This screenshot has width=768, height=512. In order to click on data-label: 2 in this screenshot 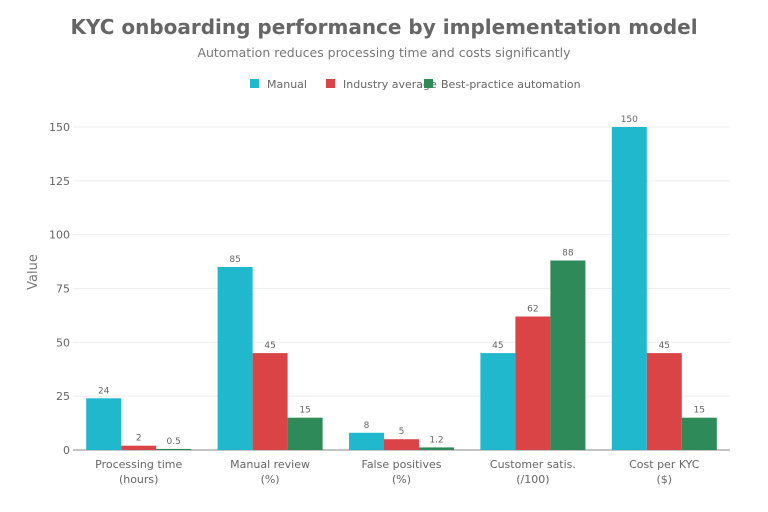, I will do `click(139, 439)`.